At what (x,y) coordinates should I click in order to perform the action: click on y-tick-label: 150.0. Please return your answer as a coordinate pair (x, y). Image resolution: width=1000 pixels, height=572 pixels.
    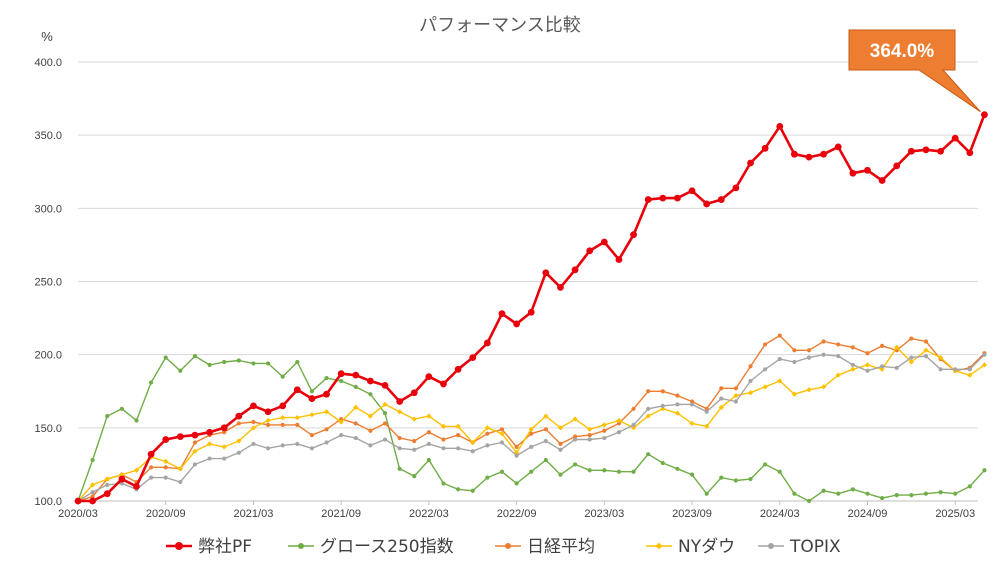
    Looking at the image, I should click on (48, 429).